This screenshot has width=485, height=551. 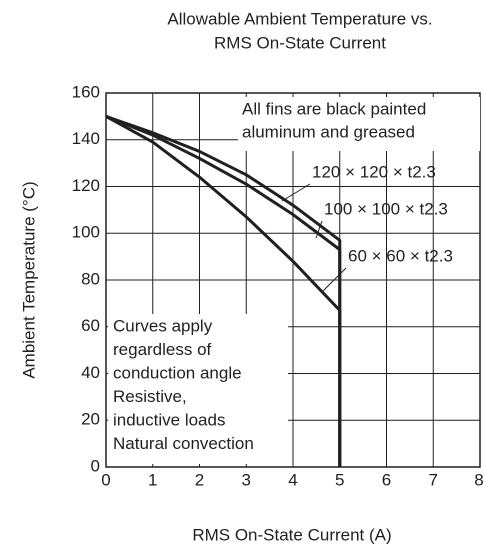 I want to click on annotation: Natural convection, so click(x=183, y=443).